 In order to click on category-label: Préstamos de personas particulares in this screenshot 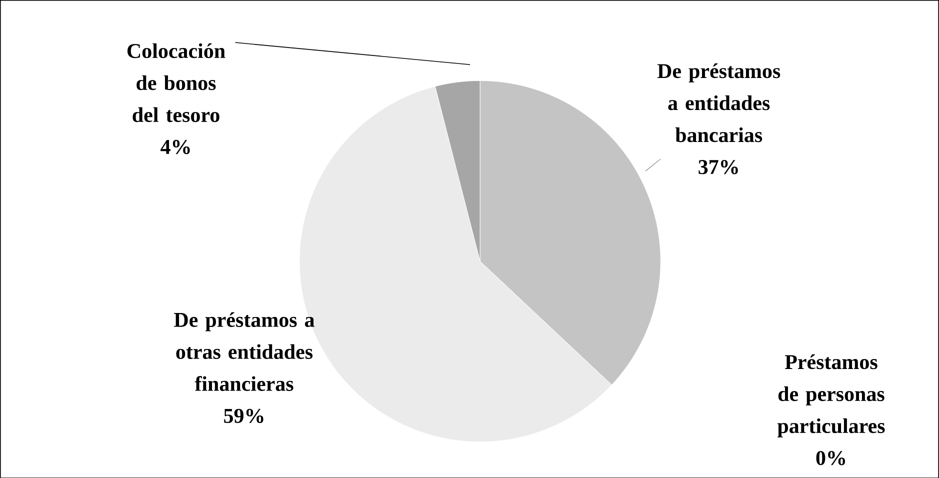, I will do `click(831, 396)`.